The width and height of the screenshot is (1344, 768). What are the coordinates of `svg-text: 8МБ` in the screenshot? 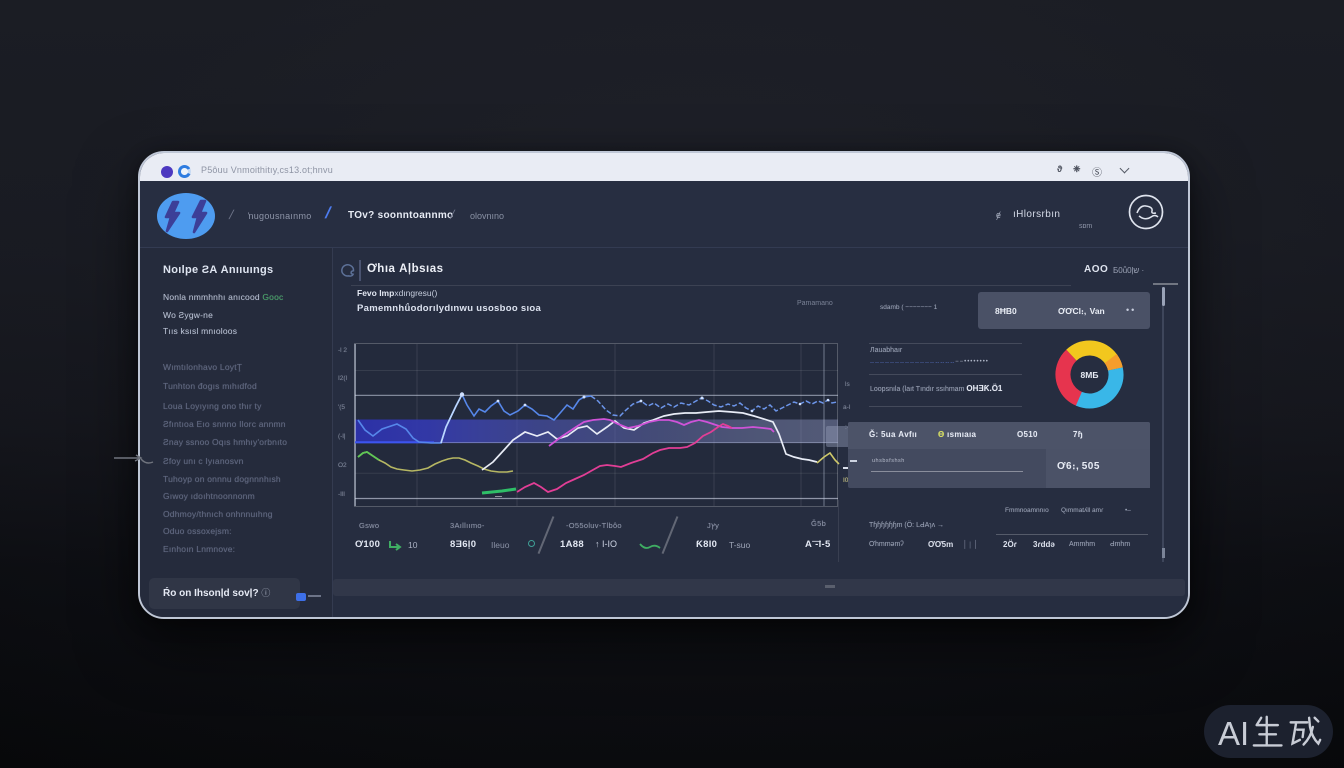 It's located at (1090, 375).